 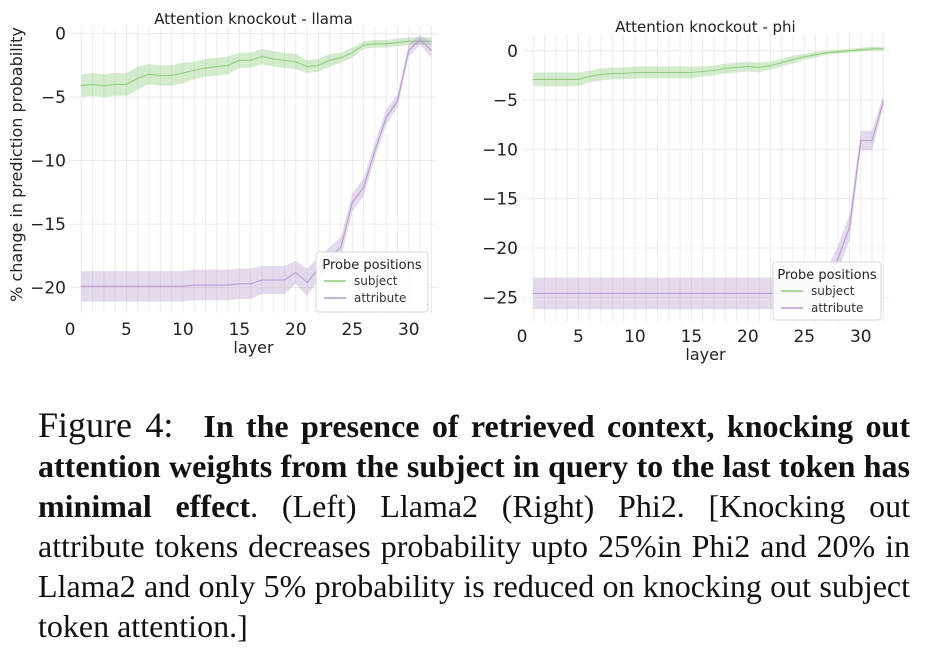 What do you see at coordinates (708, 202) in the screenshot?
I see `series-attribute-band` at bounding box center [708, 202].